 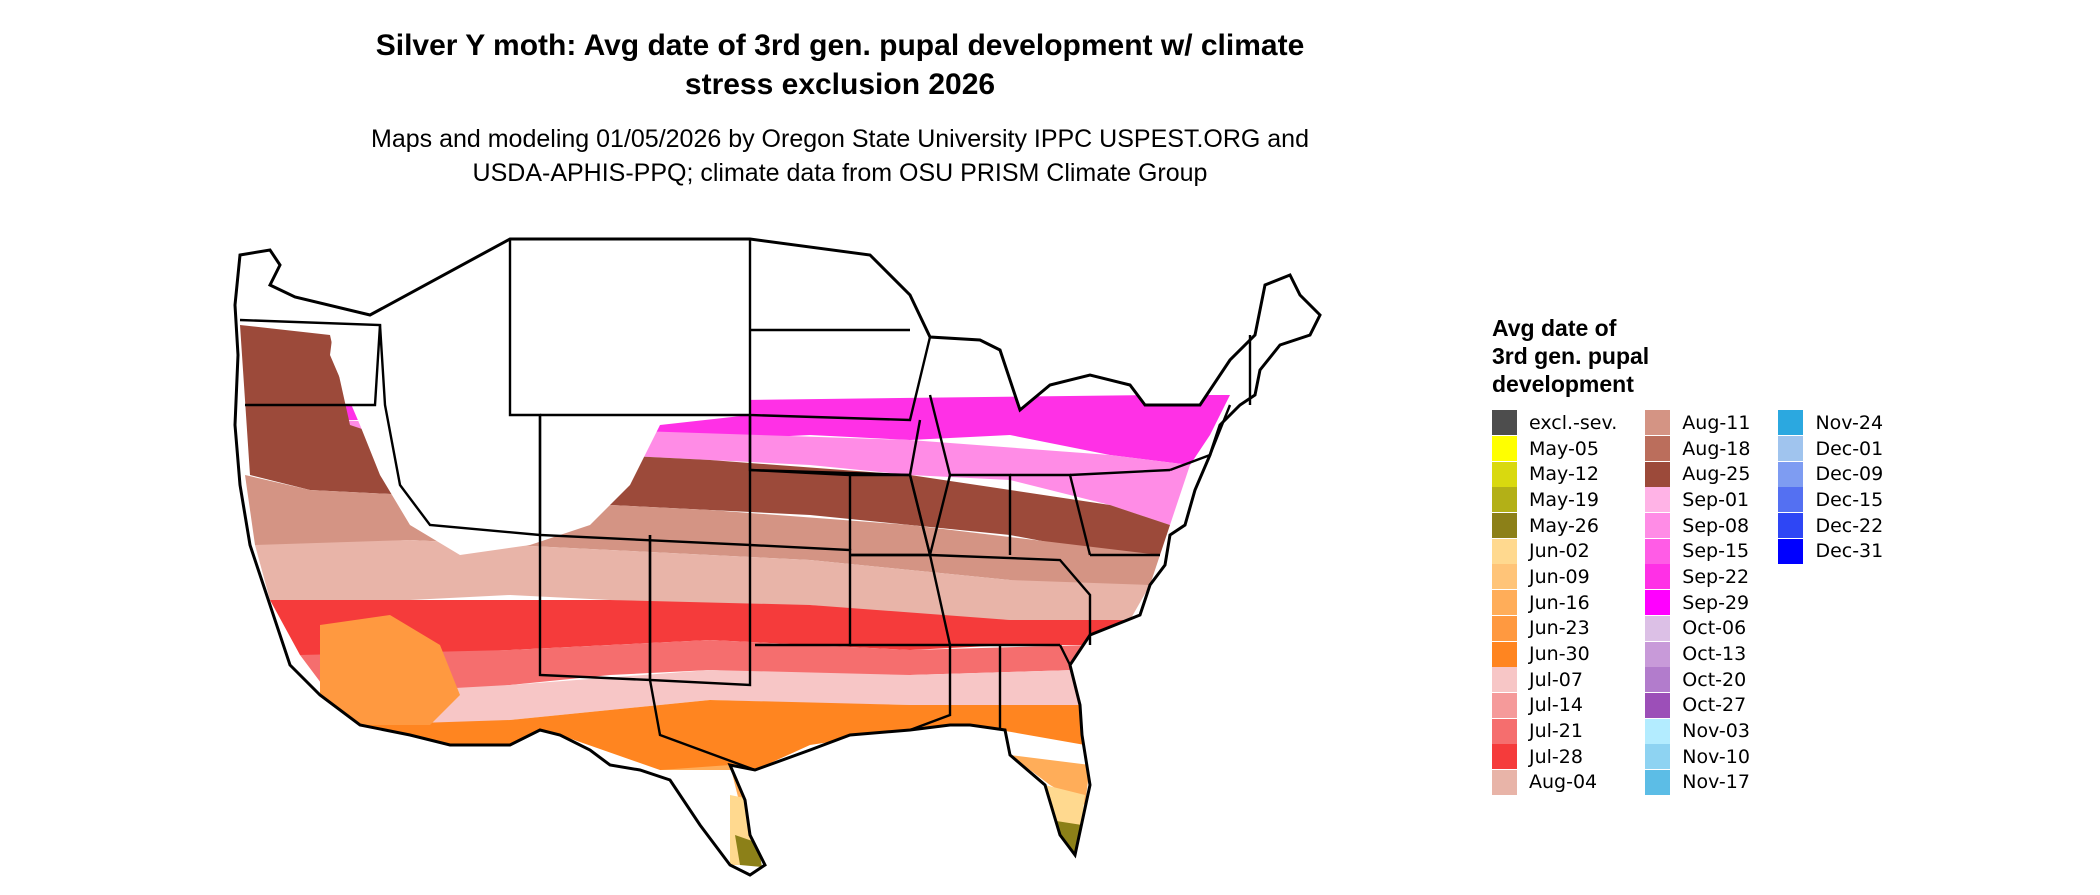 I want to click on legend-item: Jul-07, so click(x=1554, y=680).